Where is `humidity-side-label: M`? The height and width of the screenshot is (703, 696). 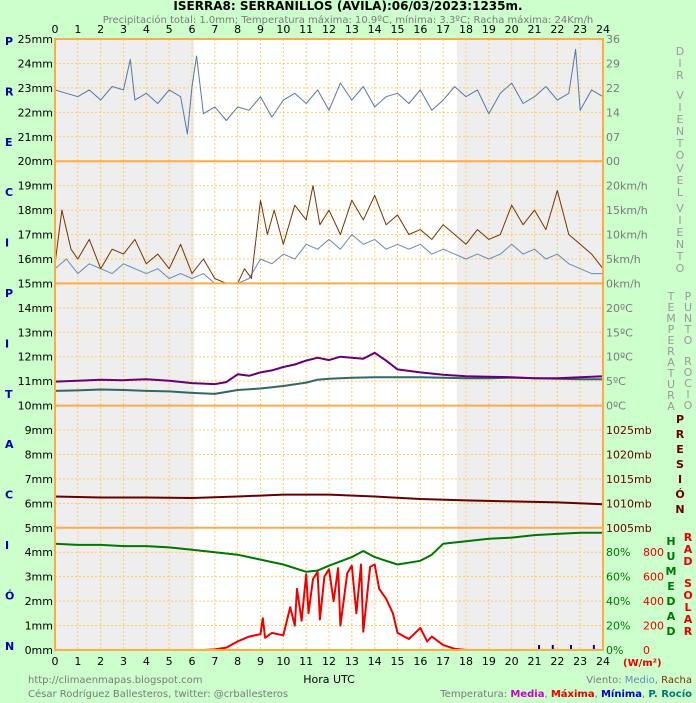 humidity-side-label: M is located at coordinates (671, 571).